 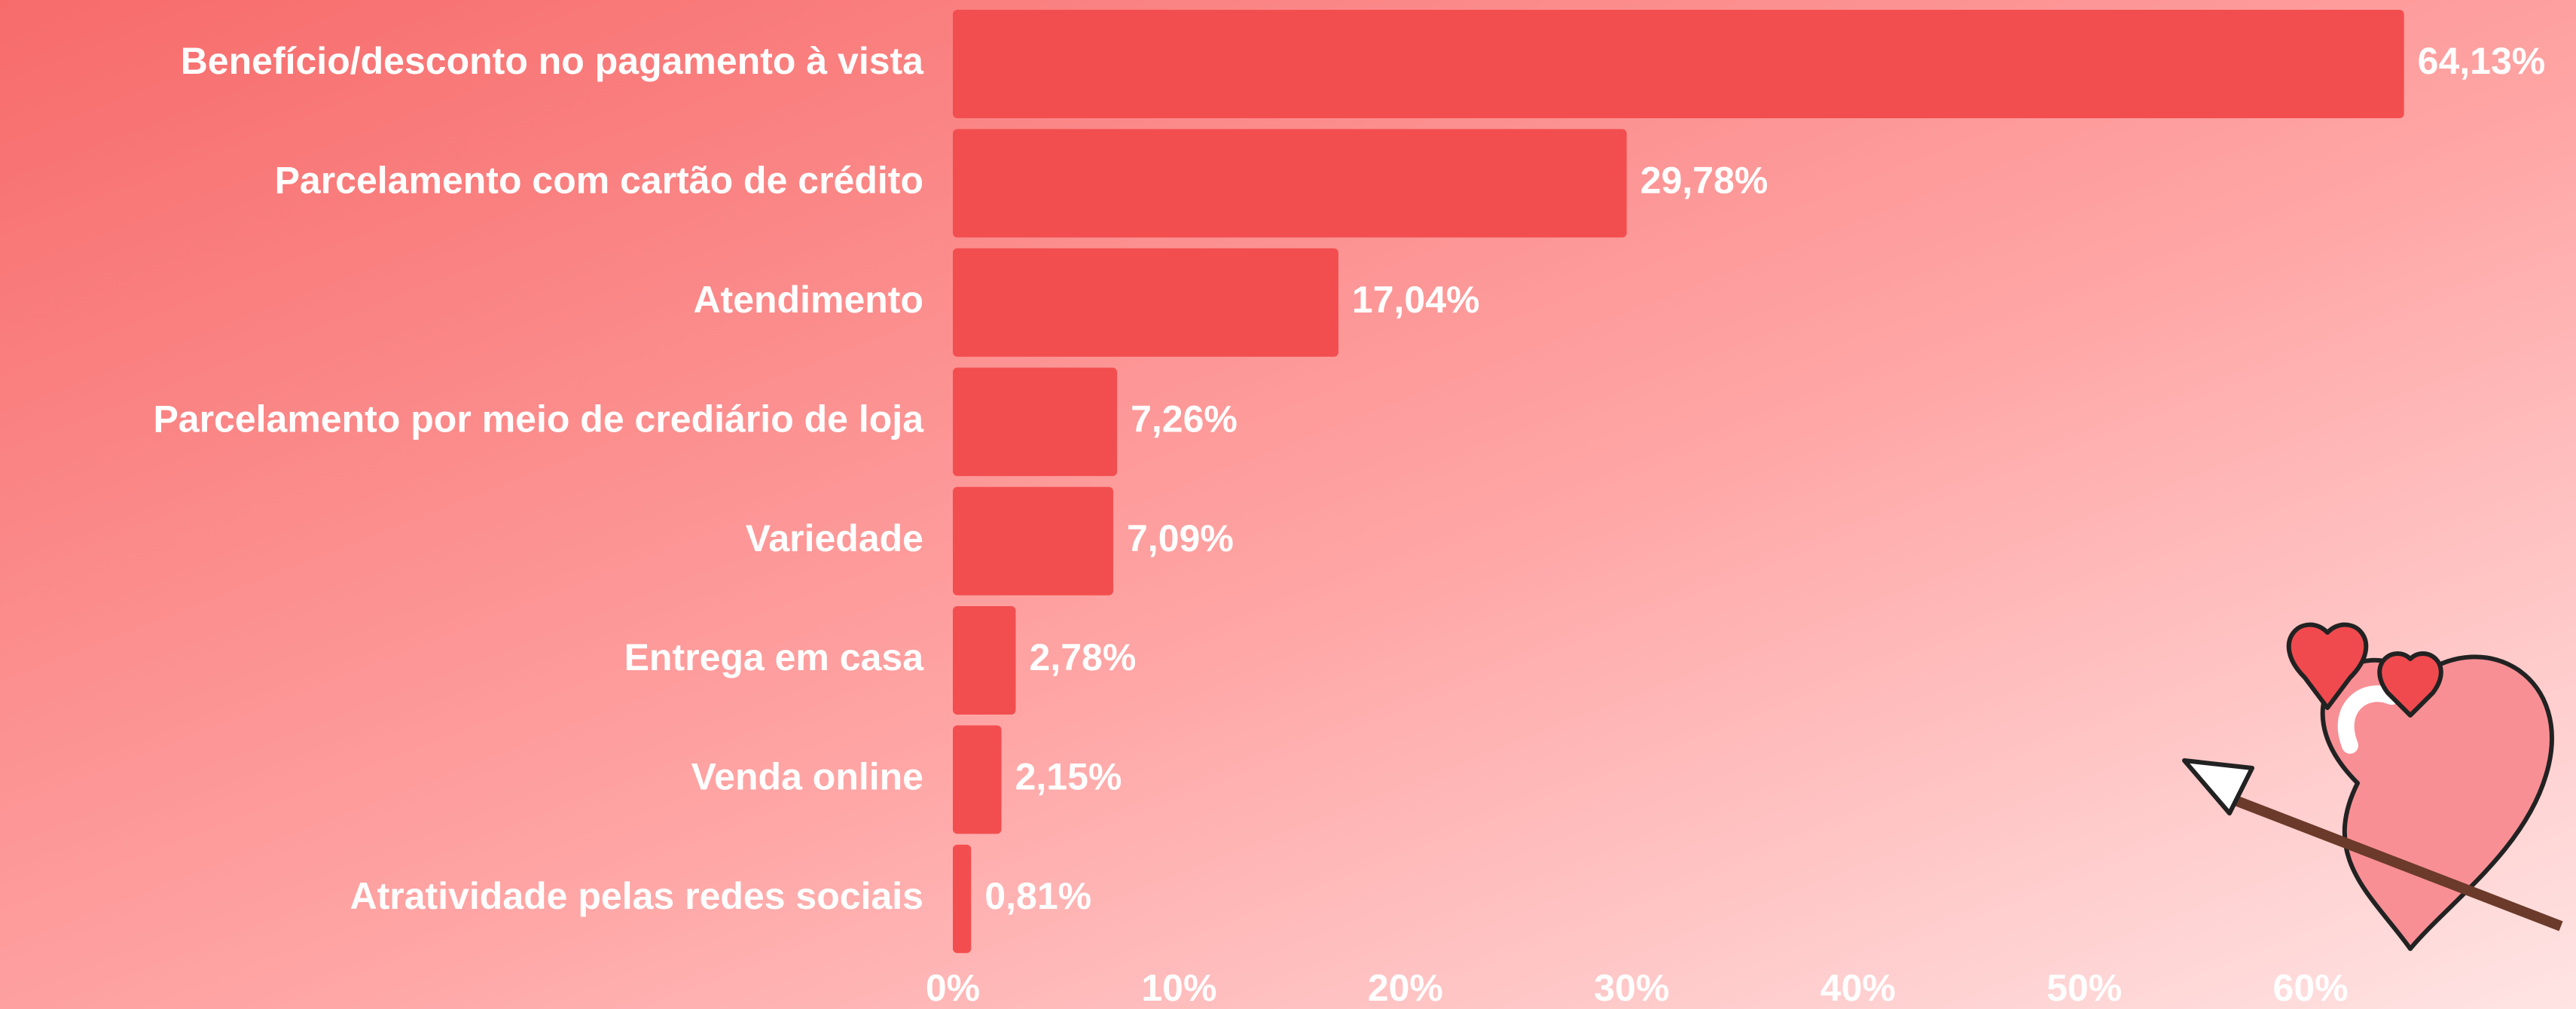 What do you see at coordinates (1069, 777) in the screenshot?
I see `value-label: 2,15%` at bounding box center [1069, 777].